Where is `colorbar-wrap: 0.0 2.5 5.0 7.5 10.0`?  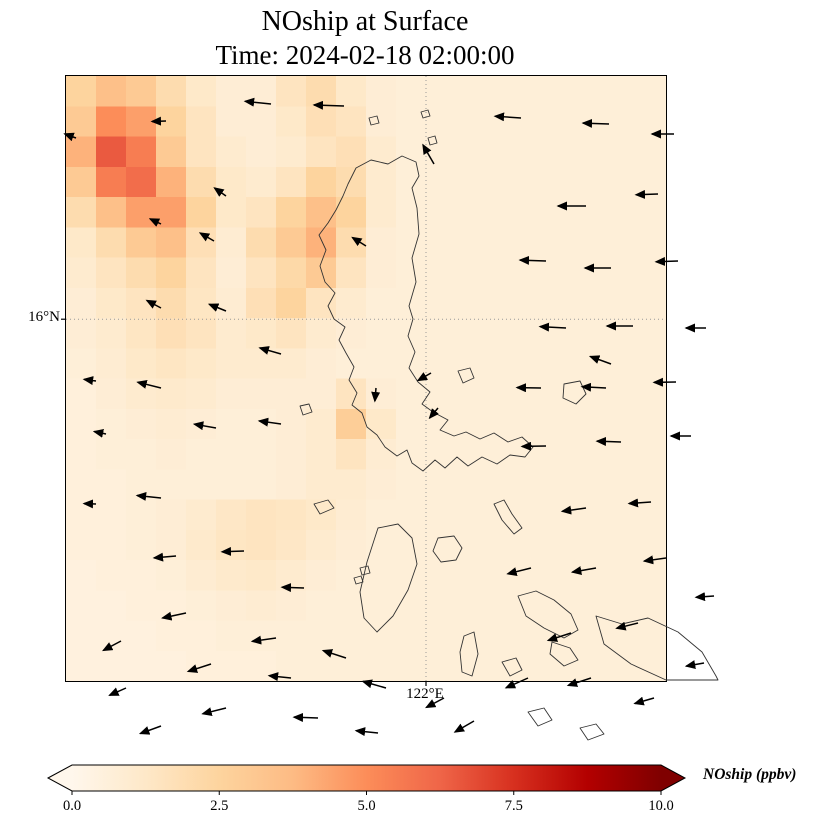 colorbar-wrap: 0.0 2.5 5.0 7.5 10.0 is located at coordinates (366, 794).